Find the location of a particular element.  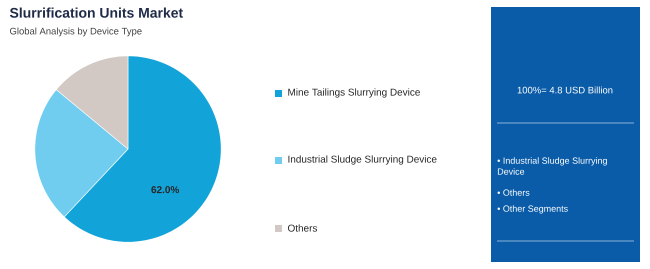

data-label: 62.0% is located at coordinates (165, 190).